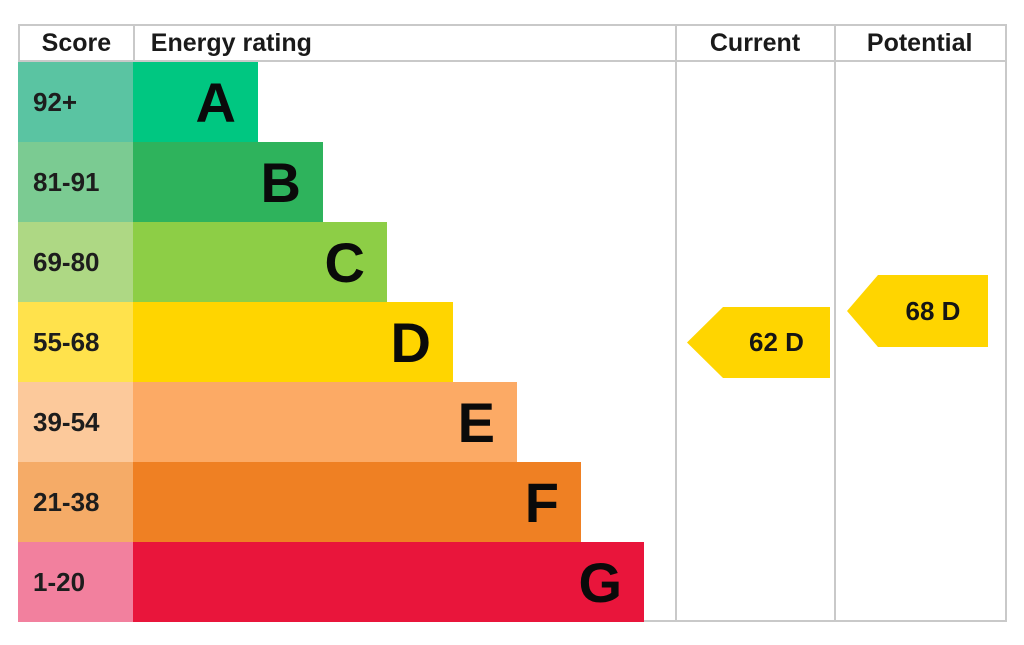 This screenshot has height=645, width=1024. I want to click on band-row-f: 21-38 F, so click(511, 502).